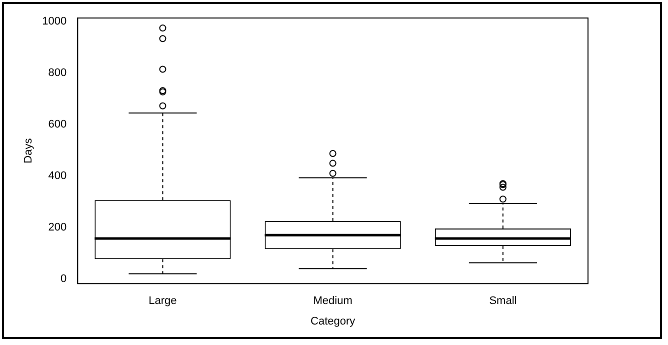  I want to click on y-tick-label: 0, so click(63, 278).